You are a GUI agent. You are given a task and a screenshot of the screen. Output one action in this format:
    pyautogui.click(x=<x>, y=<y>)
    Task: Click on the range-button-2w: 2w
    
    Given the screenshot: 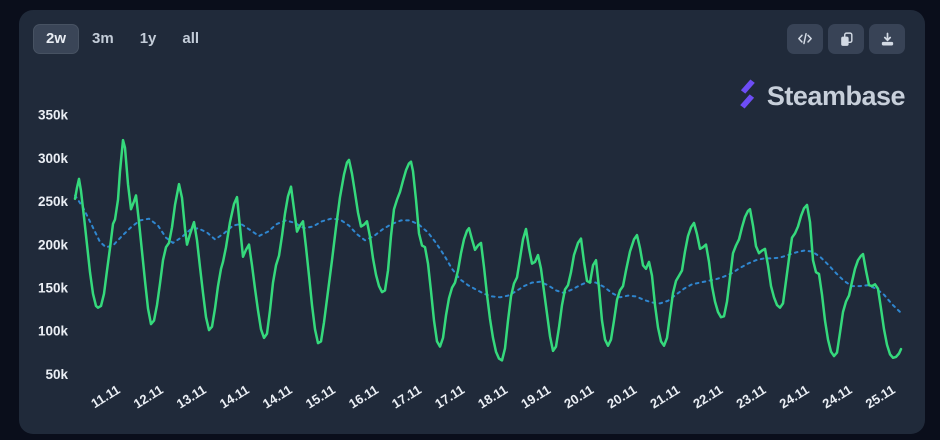 What is the action you would take?
    pyautogui.click(x=56, y=39)
    